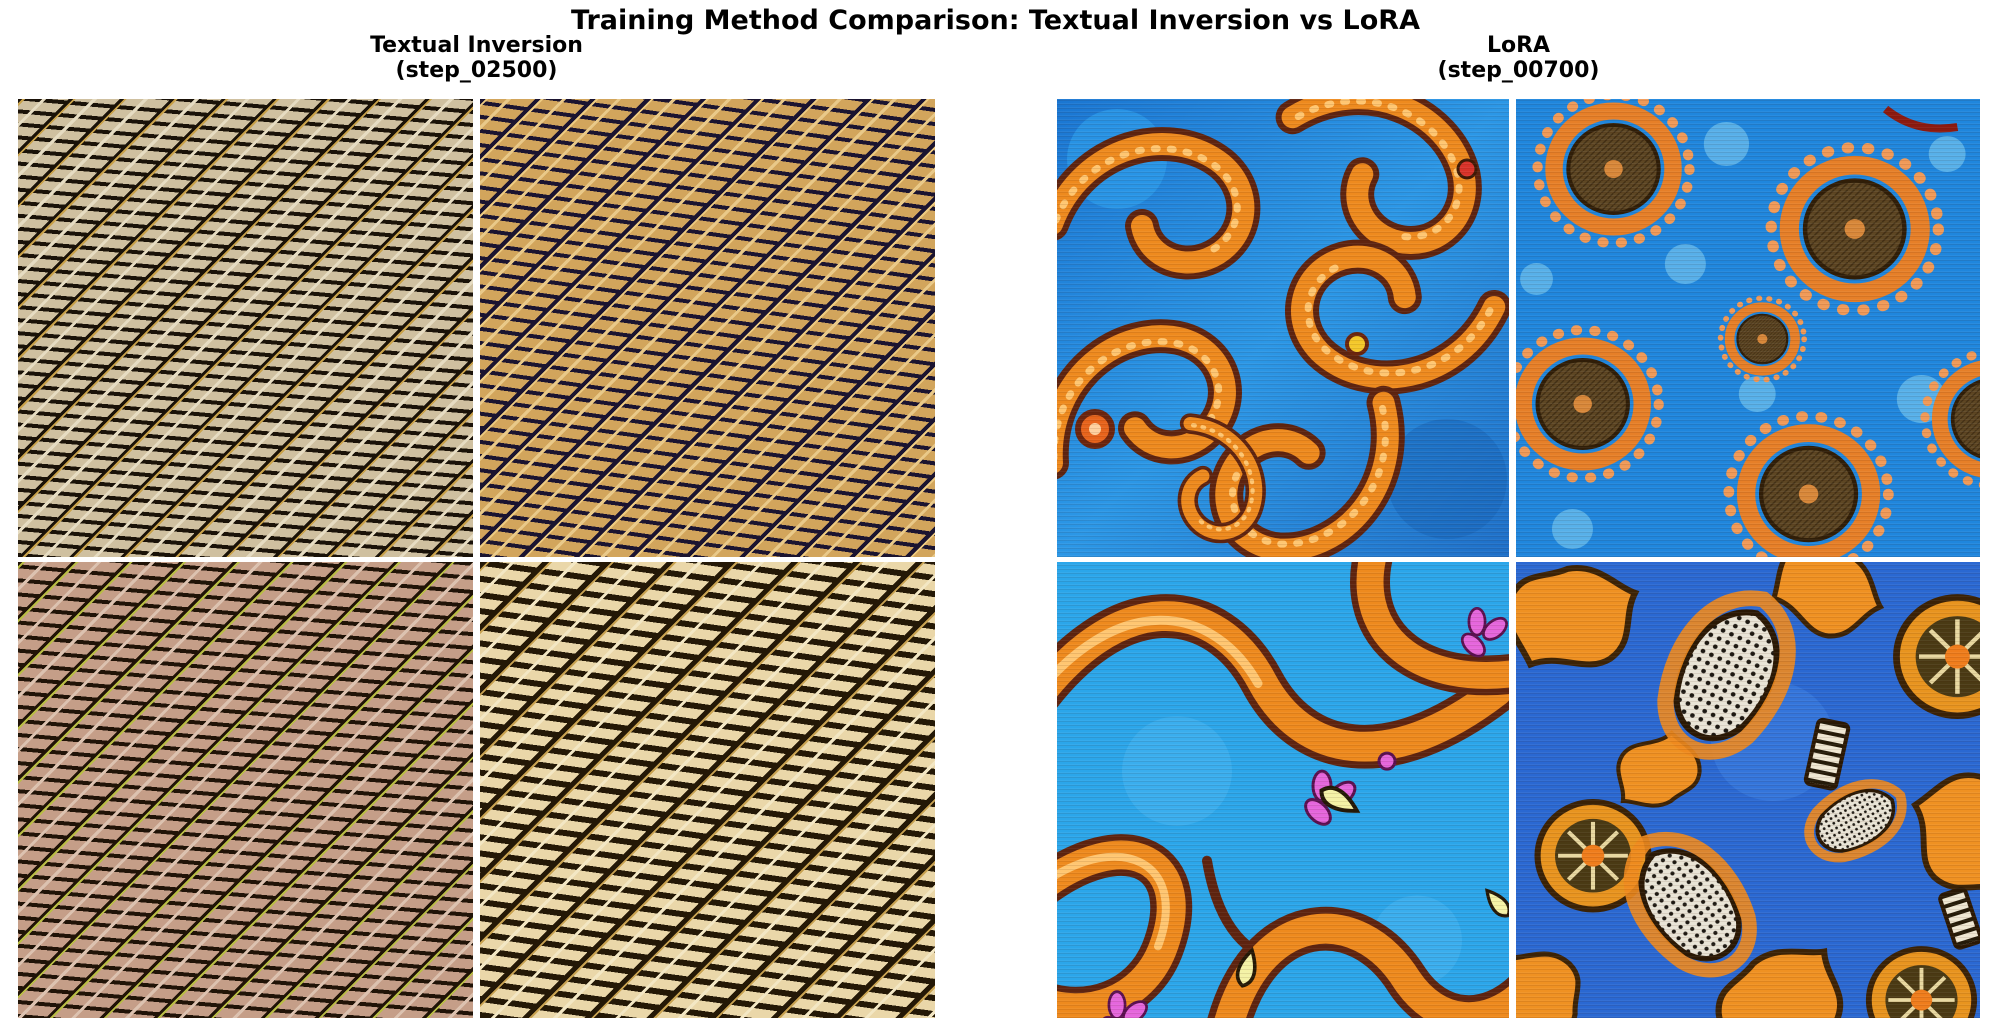 The width and height of the screenshot is (1991, 1036). I want to click on wax-print-ribbons-motif, so click(1283, 790).